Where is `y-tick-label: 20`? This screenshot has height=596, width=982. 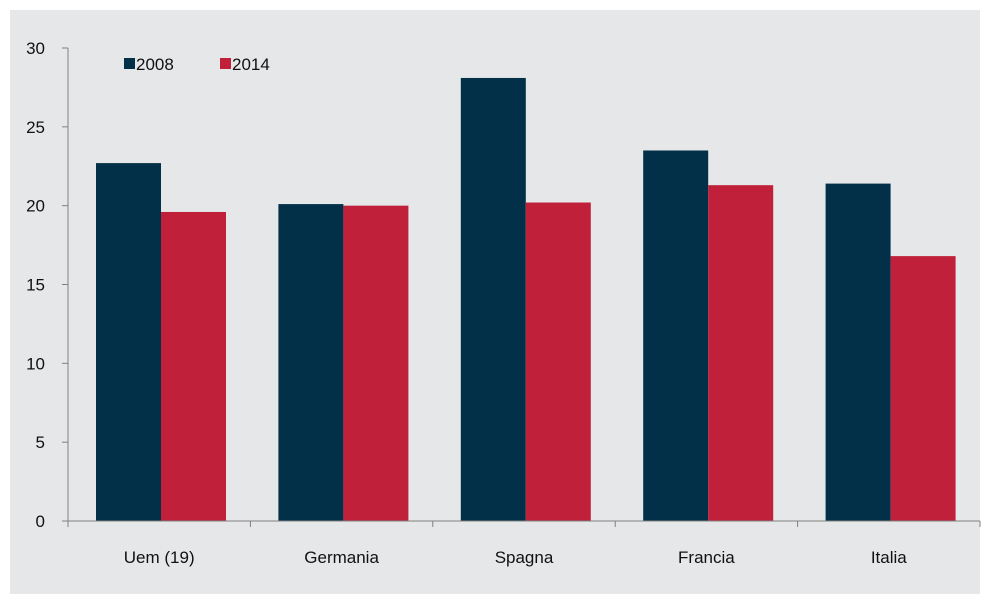
y-tick-label: 20 is located at coordinates (35, 206).